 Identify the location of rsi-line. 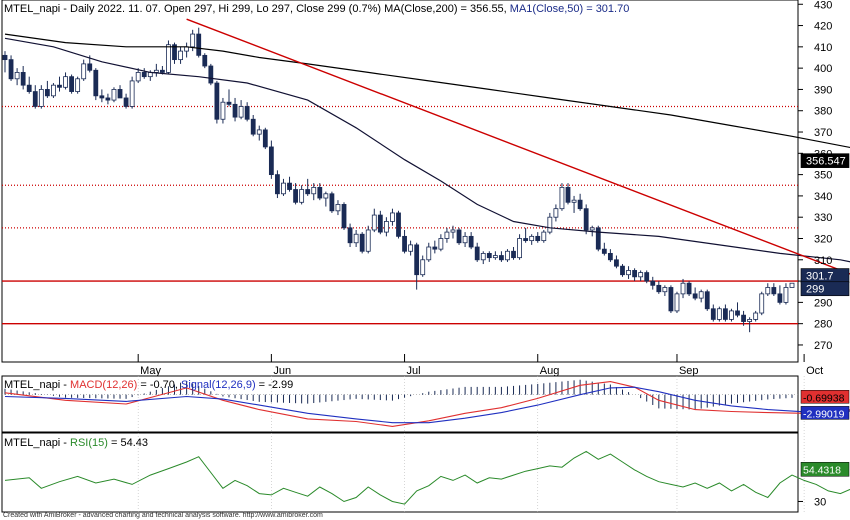
(427, 477).